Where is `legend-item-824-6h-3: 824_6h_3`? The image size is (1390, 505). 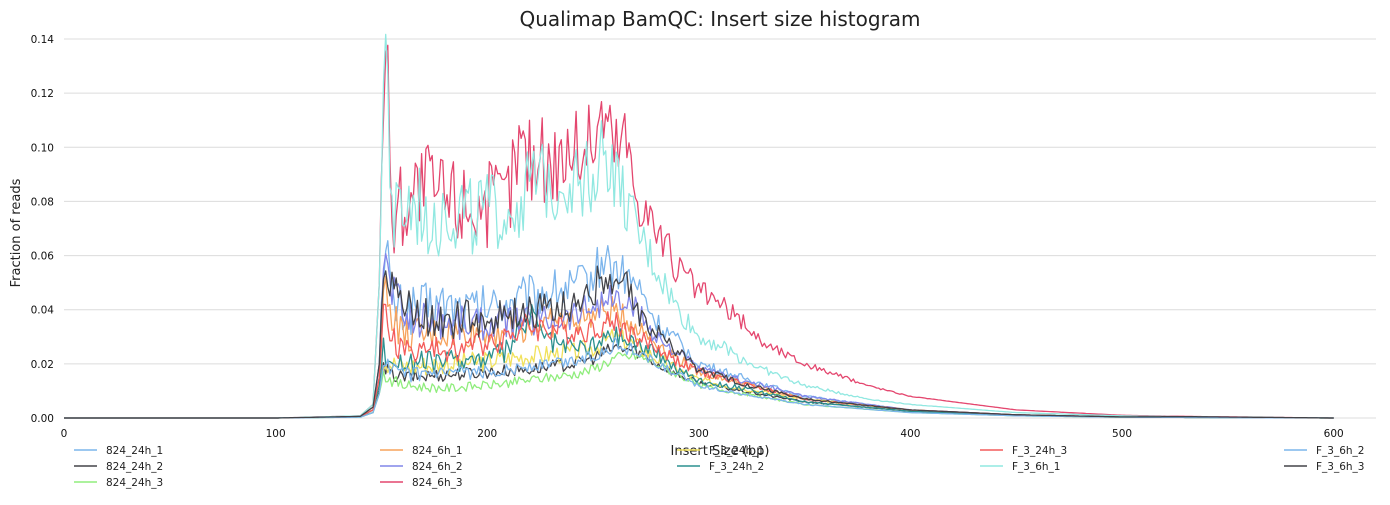
legend-item-824-6h-3: 824_6h_3 is located at coordinates (421, 483).